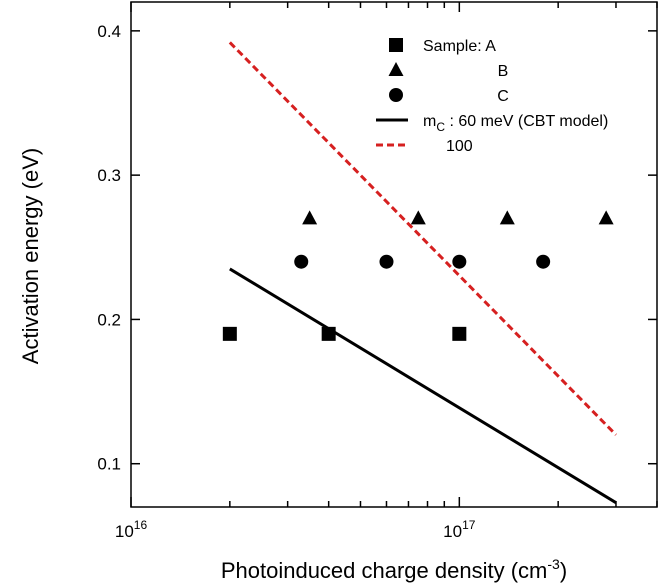 This screenshot has width=661, height=584. Describe the element at coordinates (563, 570) in the screenshot. I see `x-axis-label-suffix: )` at that location.